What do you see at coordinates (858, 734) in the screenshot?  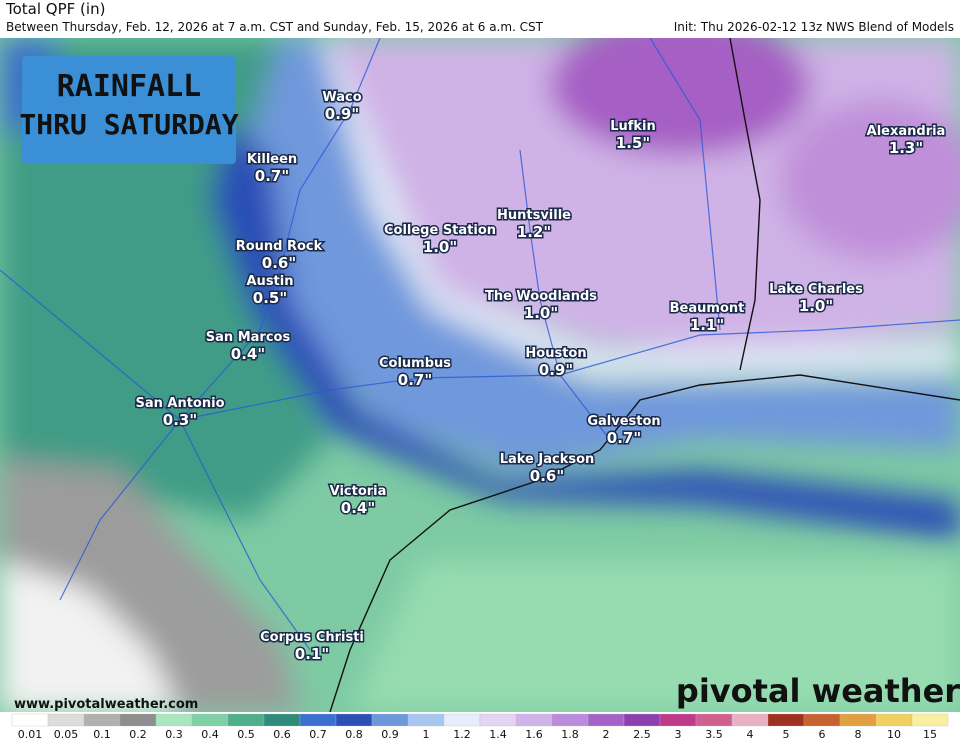 I see `legend-label: 8` at bounding box center [858, 734].